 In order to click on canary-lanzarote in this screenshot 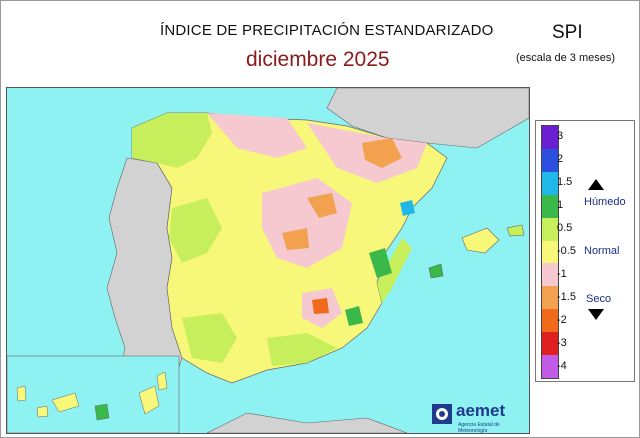, I will do `click(162, 381)`.